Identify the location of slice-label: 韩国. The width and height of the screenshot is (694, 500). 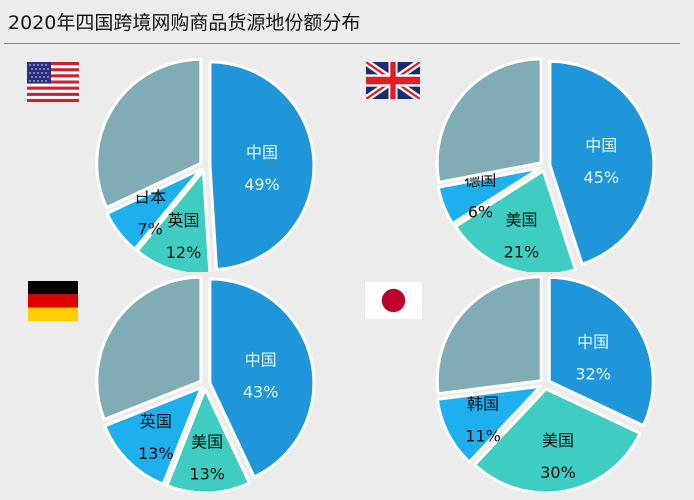
(483, 404).